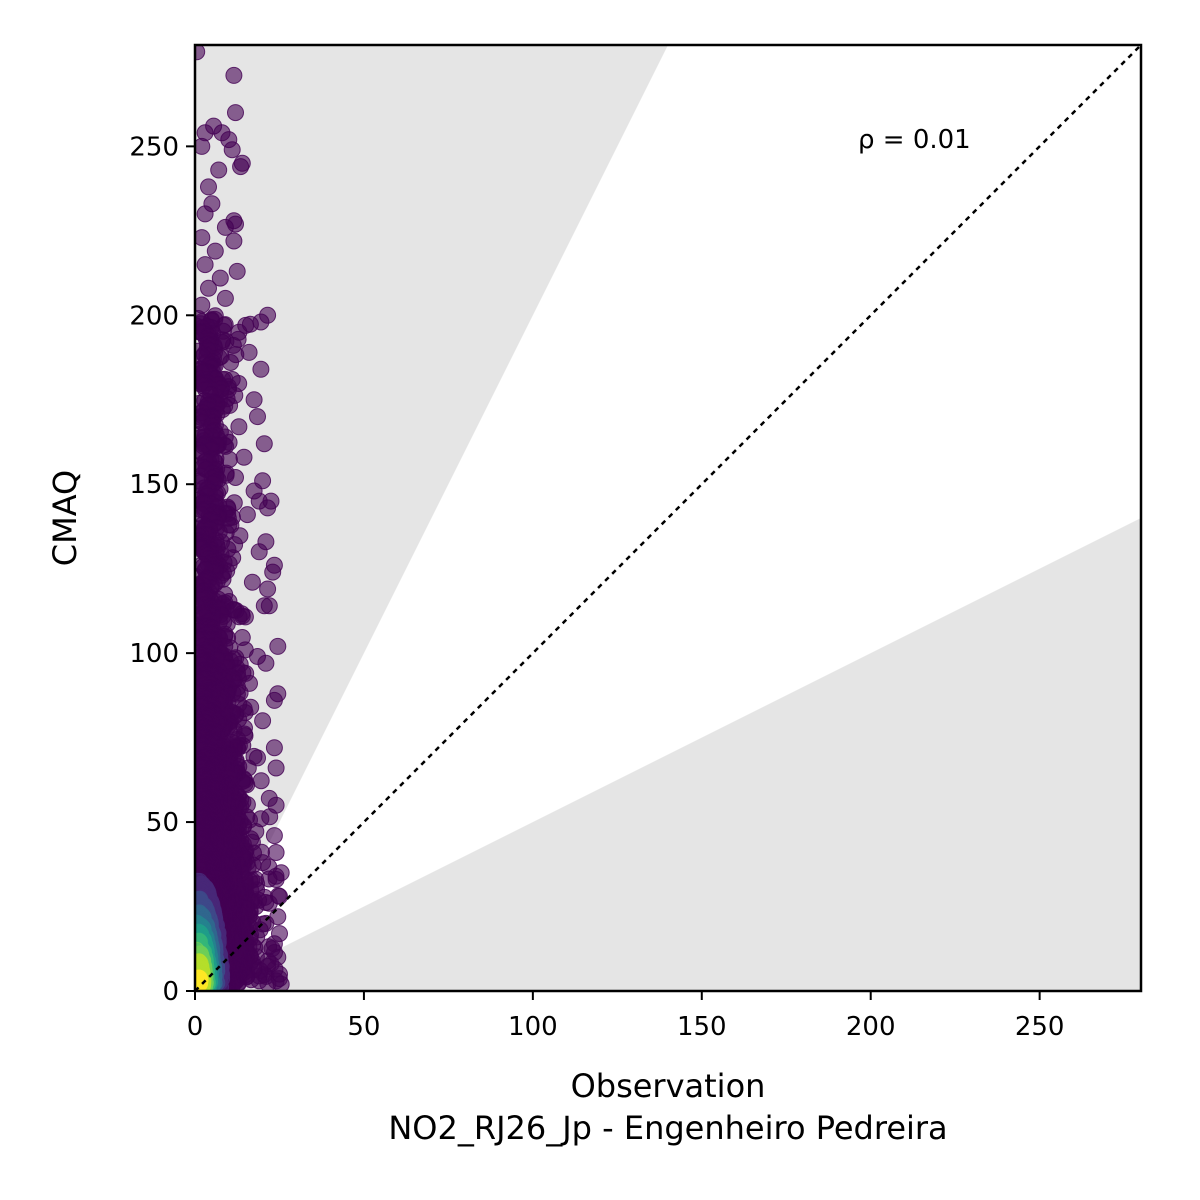 The height and width of the screenshot is (1200, 1200). What do you see at coordinates (170, 992) in the screenshot?
I see `y-tick-label: 0` at bounding box center [170, 992].